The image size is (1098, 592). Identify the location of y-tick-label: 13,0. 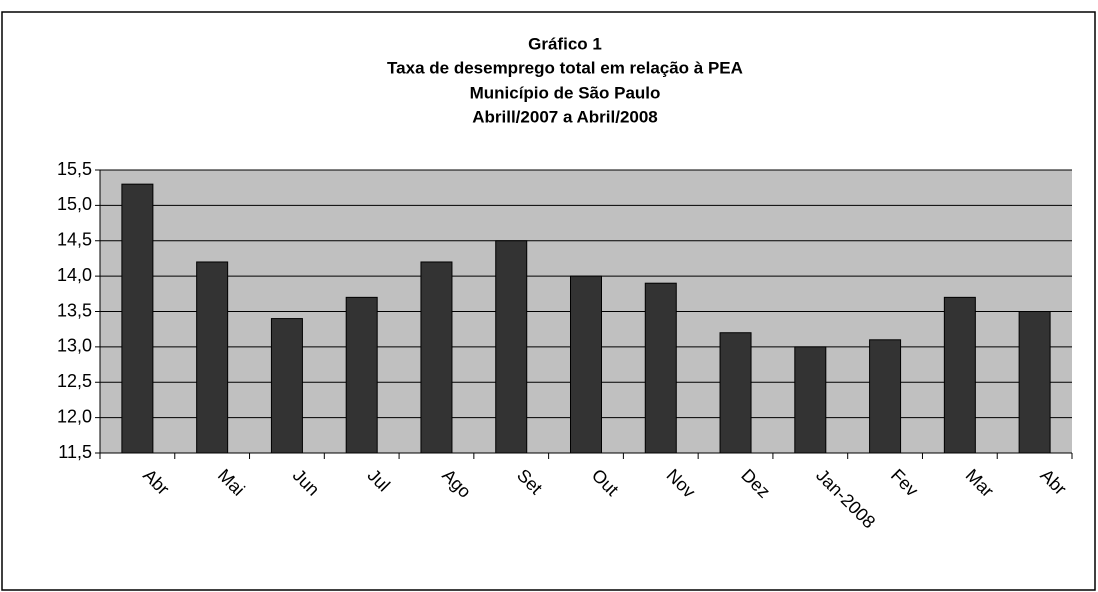
(74, 346).